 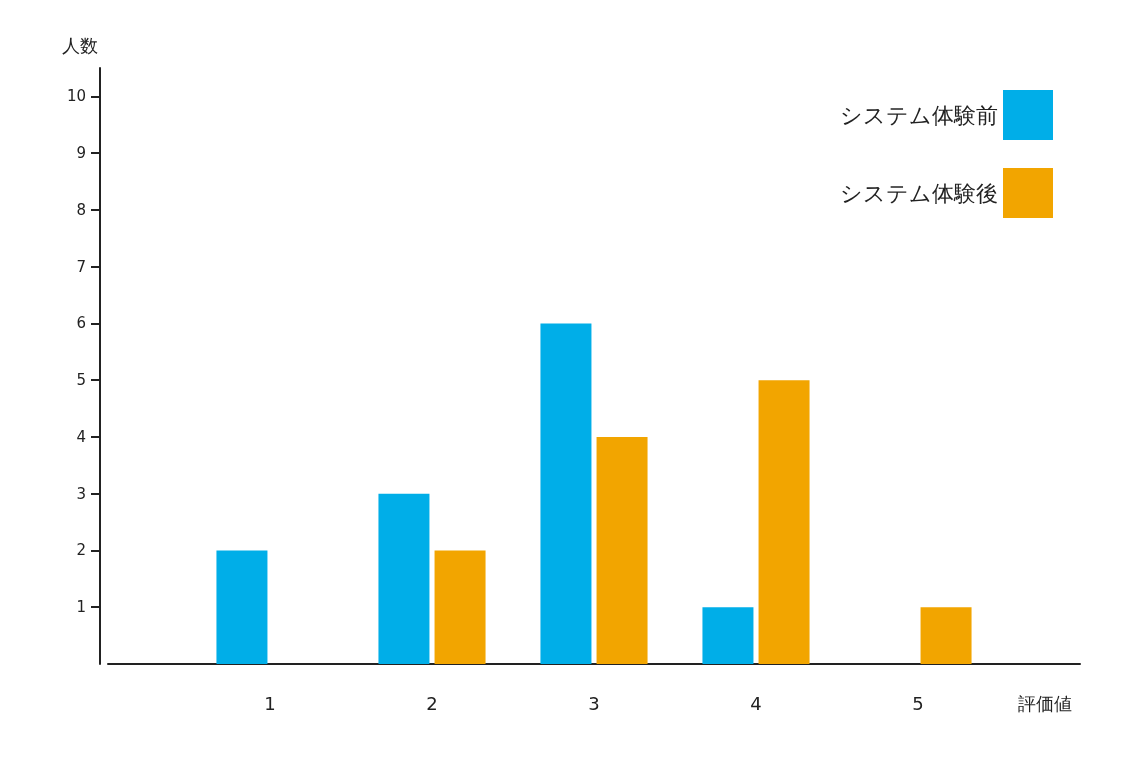 I want to click on y-tick-label: 8, so click(x=81, y=209).